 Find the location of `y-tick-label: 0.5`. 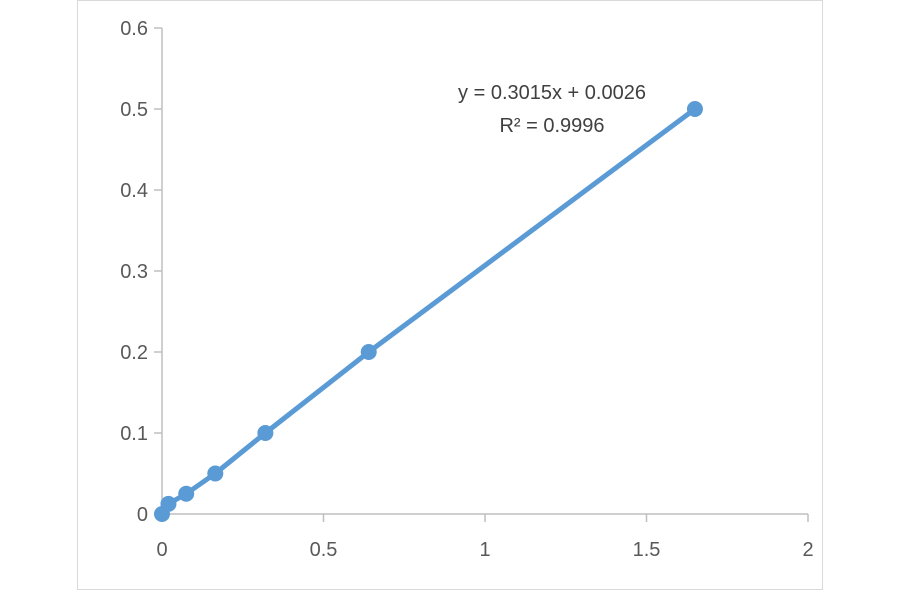

y-tick-label: 0.5 is located at coordinates (134, 110).